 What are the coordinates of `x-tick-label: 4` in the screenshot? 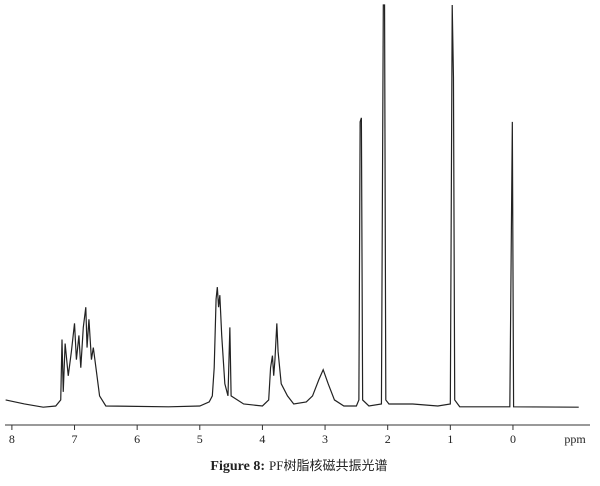 It's located at (262, 439).